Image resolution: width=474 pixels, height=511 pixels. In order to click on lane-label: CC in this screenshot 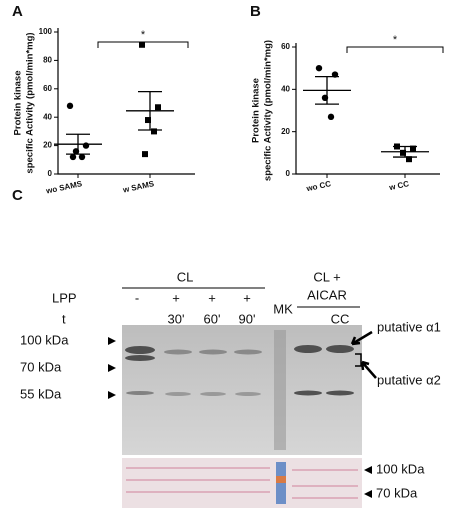, I will do `click(340, 318)`.